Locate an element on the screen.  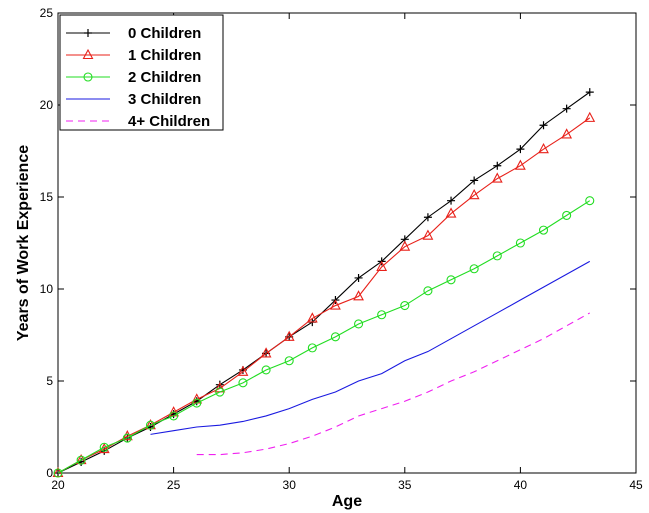
y-axis-title: Years of Work Experience is located at coordinates (23, 243).